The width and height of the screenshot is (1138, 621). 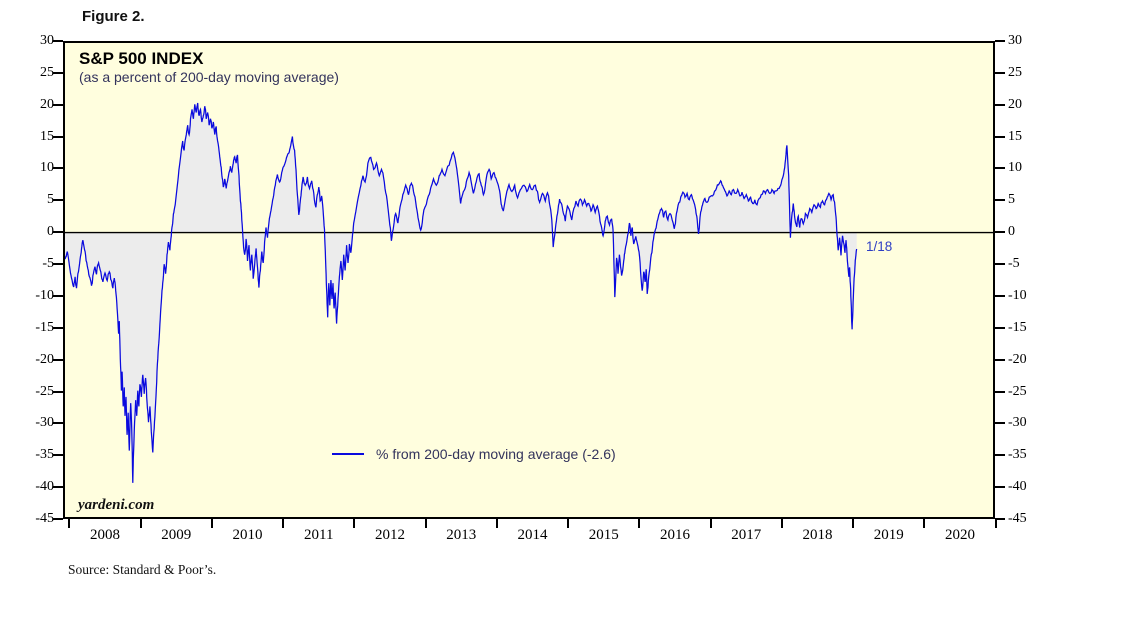 I want to click on figure-title: Figure 2., so click(x=113, y=16).